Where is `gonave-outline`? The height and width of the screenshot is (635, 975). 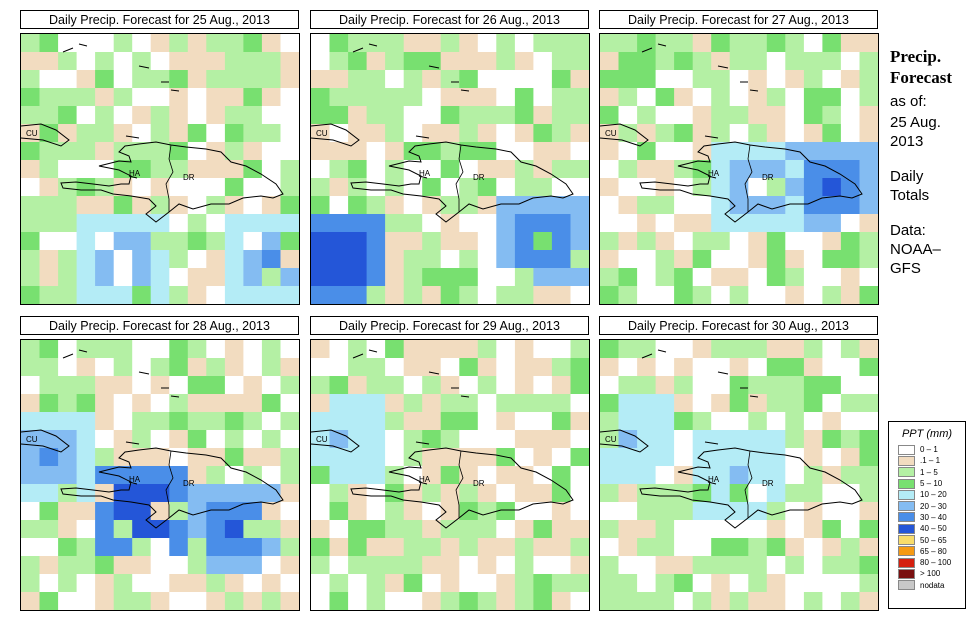
gonave-outline is located at coordinates (423, 483).